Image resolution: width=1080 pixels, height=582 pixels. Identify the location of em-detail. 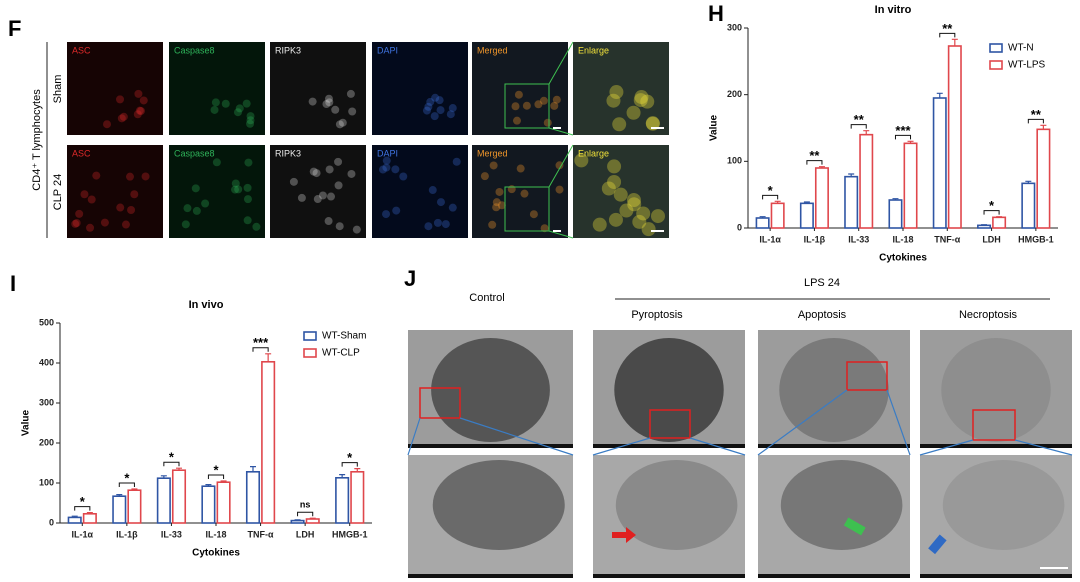
(1003, 505).